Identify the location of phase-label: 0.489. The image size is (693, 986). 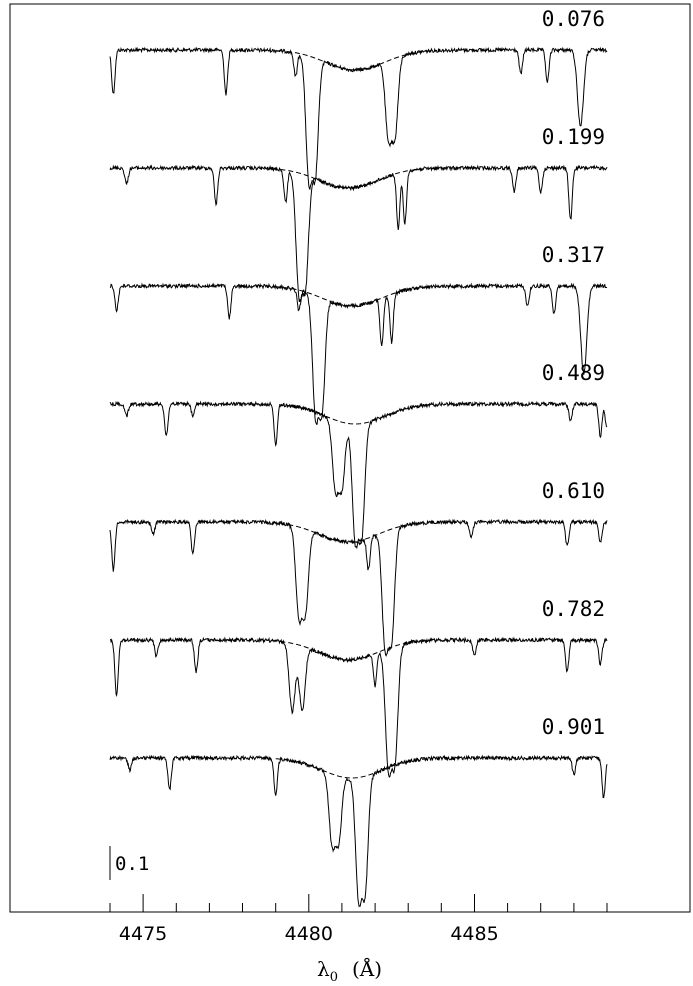
(573, 373).